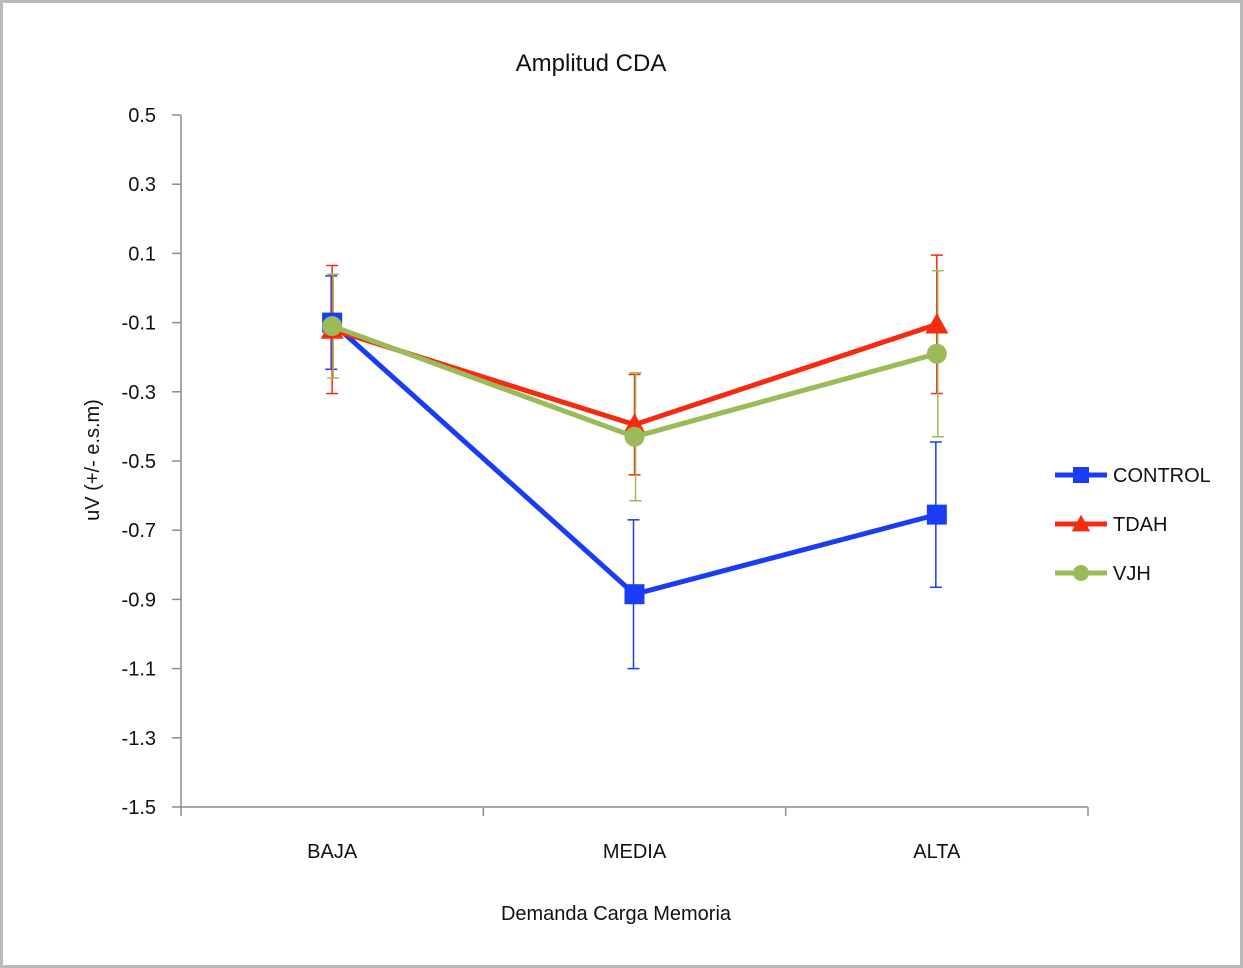 This screenshot has height=968, width=1243. I want to click on y-tick-label: -0.1, so click(139, 324).